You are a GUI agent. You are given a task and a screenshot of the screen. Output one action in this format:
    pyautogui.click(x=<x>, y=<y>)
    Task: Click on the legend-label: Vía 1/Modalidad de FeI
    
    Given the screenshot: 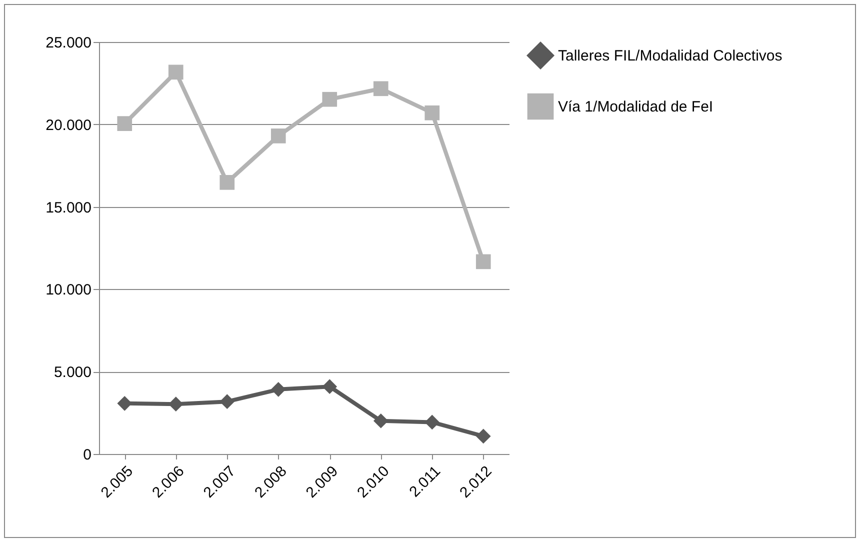 What is the action you would take?
    pyautogui.click(x=636, y=107)
    